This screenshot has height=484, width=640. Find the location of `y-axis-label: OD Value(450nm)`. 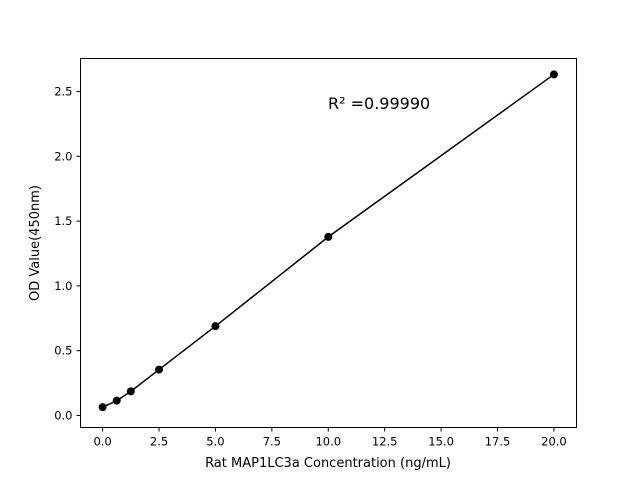

y-axis-label: OD Value(450nm) is located at coordinates (35, 243).